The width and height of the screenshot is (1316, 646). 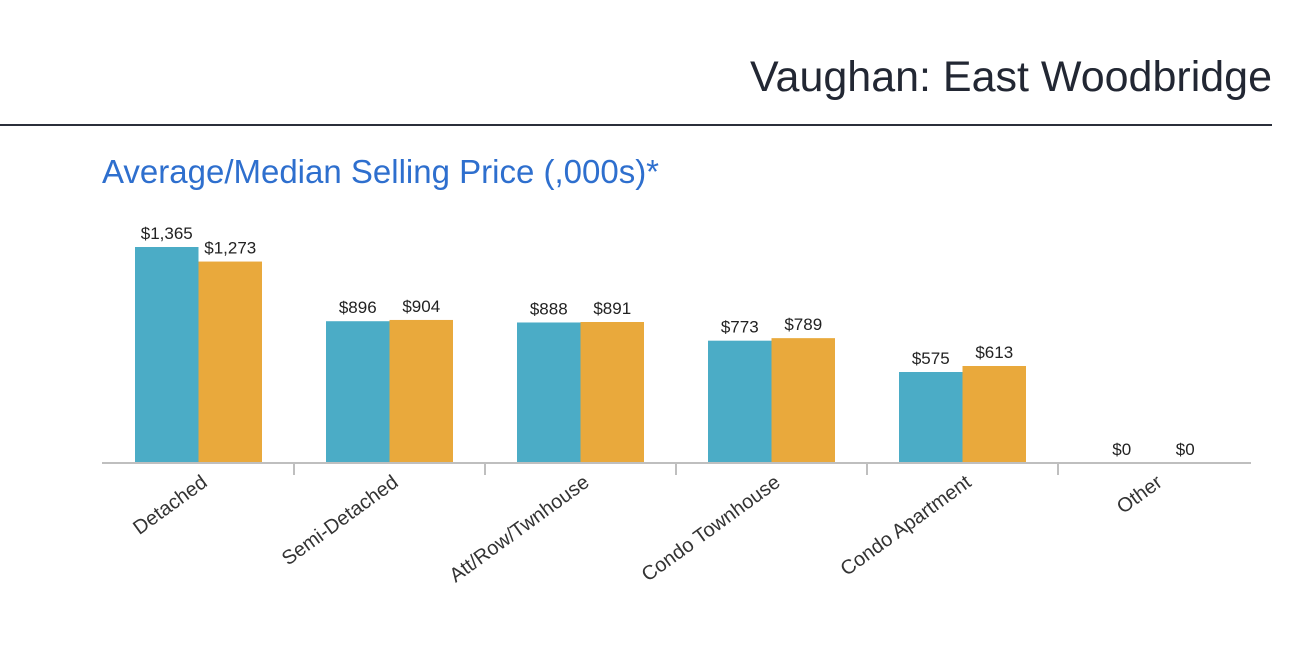 I want to click on data-label: $1,365, so click(x=167, y=233).